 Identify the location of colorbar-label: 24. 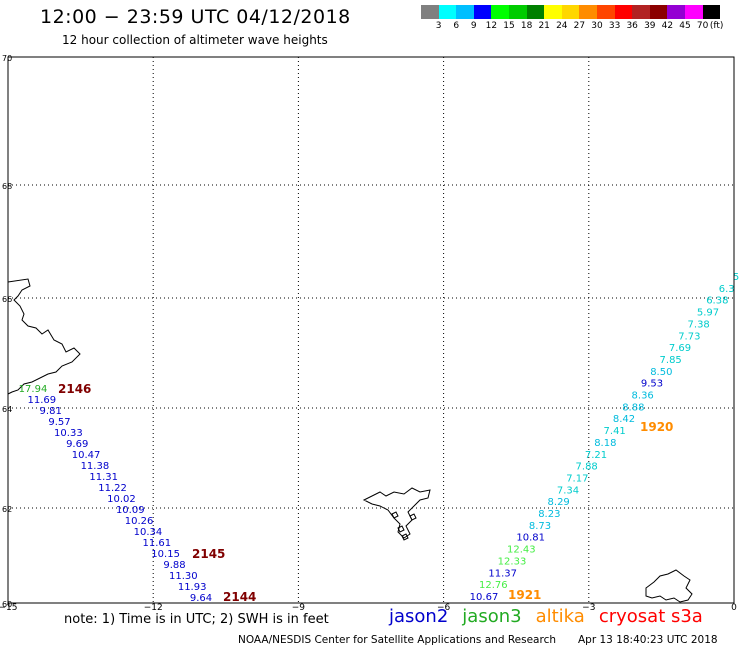
(562, 26).